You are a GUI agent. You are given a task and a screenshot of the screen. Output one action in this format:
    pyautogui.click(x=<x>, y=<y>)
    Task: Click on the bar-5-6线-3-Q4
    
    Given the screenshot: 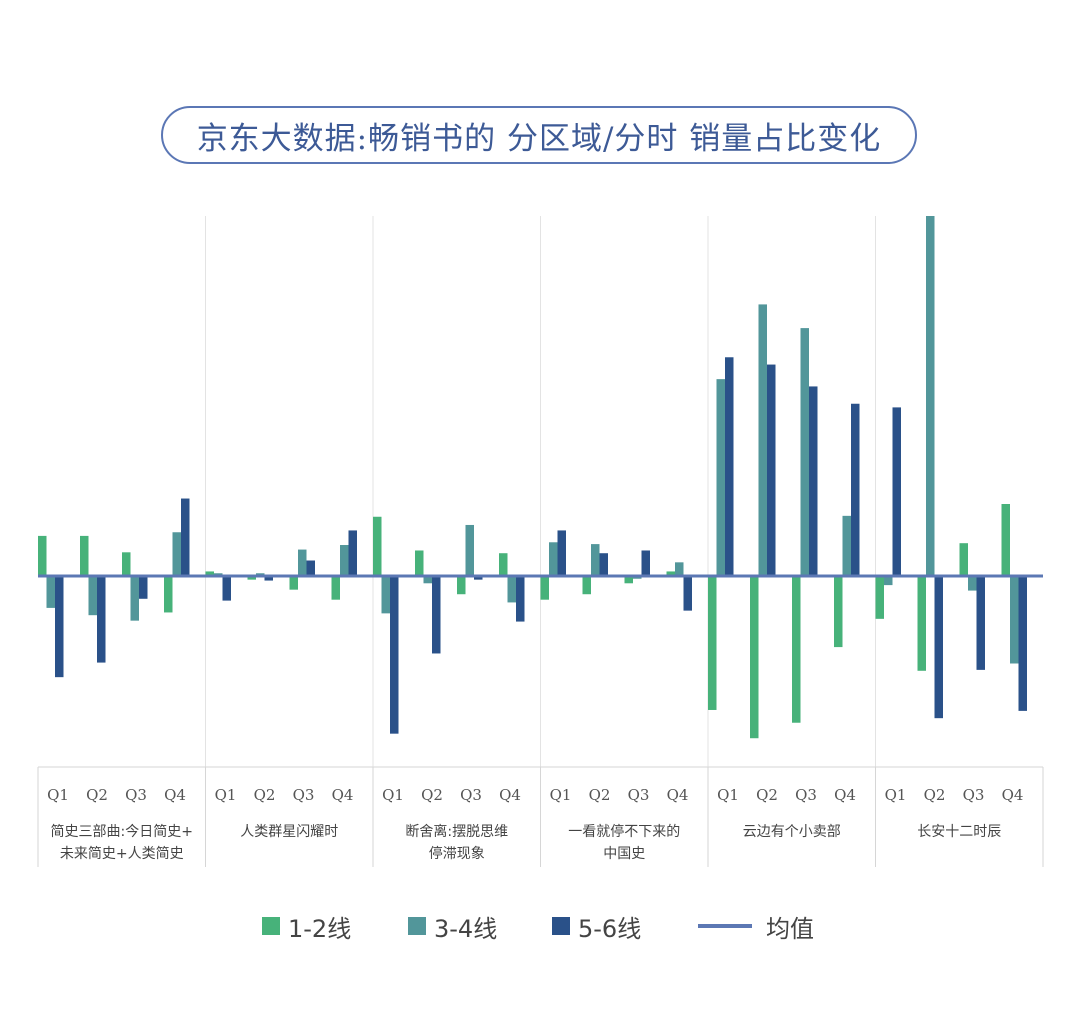 What is the action you would take?
    pyautogui.click(x=687, y=593)
    